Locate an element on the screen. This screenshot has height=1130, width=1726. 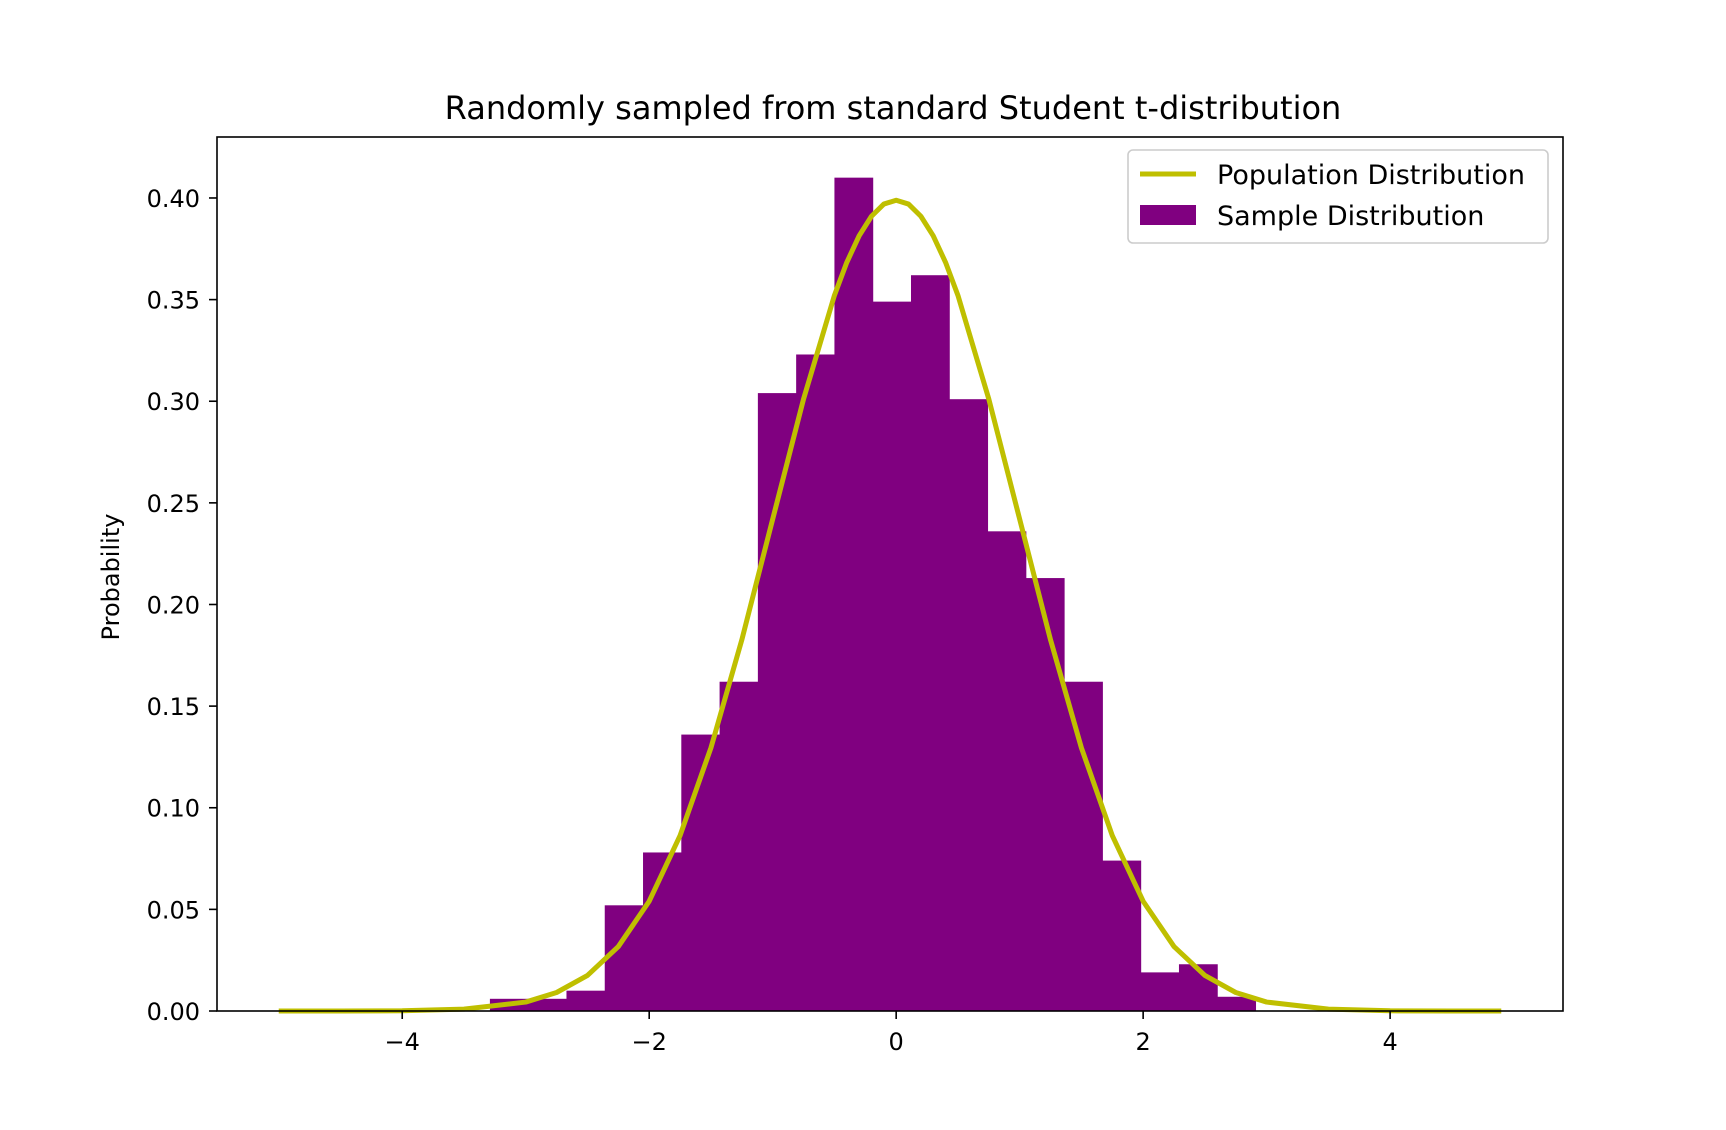
y-axis-label: Probability is located at coordinates (111, 577).